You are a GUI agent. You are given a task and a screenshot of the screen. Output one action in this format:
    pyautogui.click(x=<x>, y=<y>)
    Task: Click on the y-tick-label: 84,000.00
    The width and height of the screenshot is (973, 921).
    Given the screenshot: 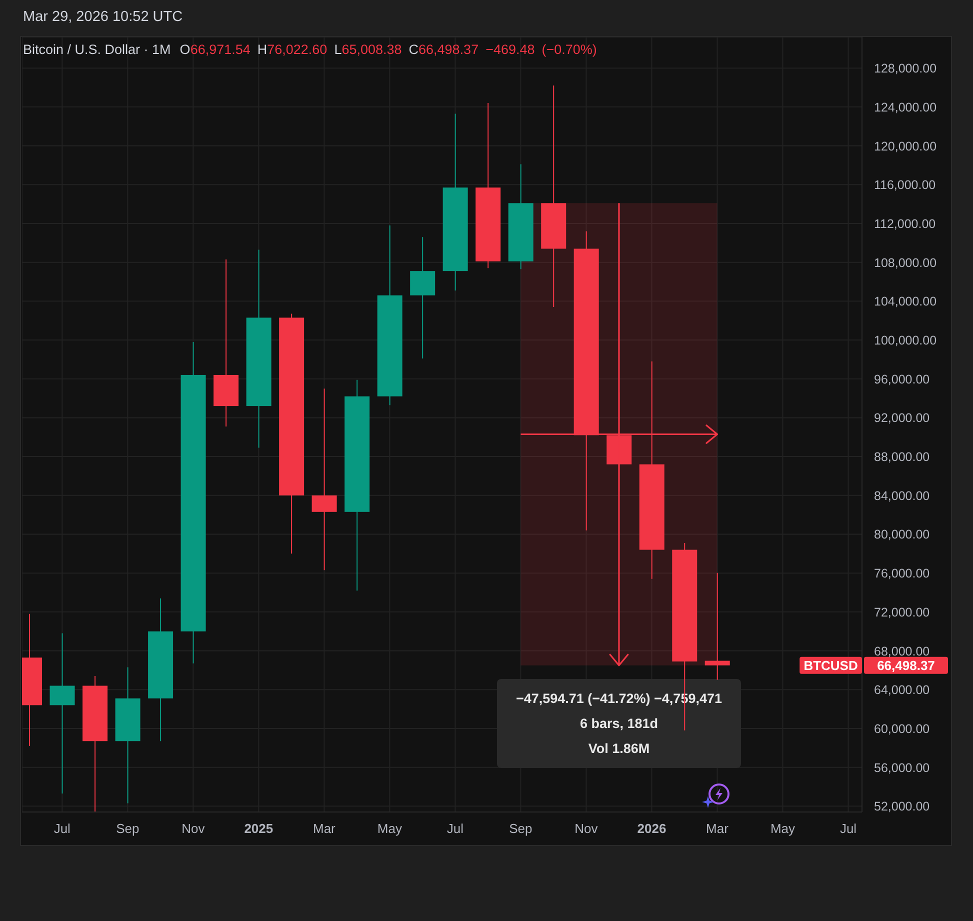 What is the action you would take?
    pyautogui.click(x=902, y=495)
    